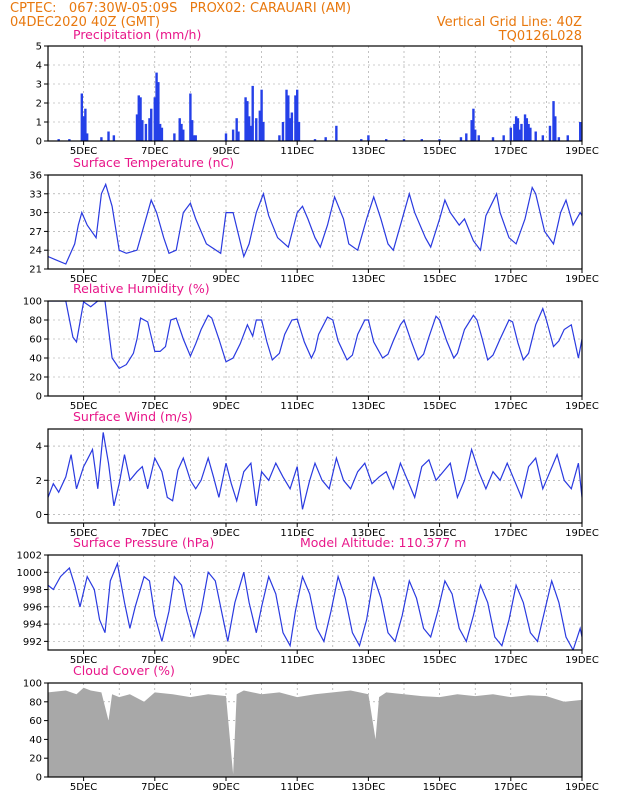 The image size is (618, 800). What do you see at coordinates (35, 176) in the screenshot?
I see `y-tick-label: 36` at bounding box center [35, 176].